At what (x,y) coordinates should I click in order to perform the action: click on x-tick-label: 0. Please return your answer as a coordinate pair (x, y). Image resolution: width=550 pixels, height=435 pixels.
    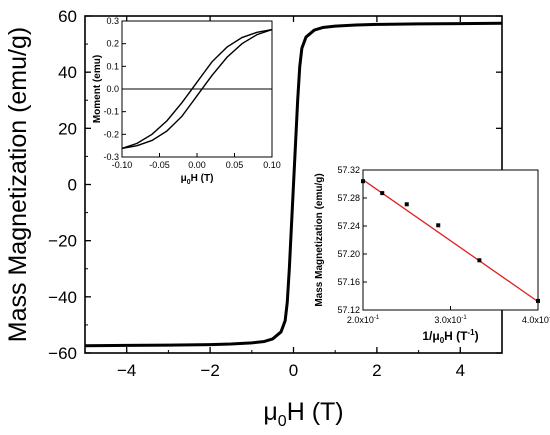
    Looking at the image, I should click on (293, 370).